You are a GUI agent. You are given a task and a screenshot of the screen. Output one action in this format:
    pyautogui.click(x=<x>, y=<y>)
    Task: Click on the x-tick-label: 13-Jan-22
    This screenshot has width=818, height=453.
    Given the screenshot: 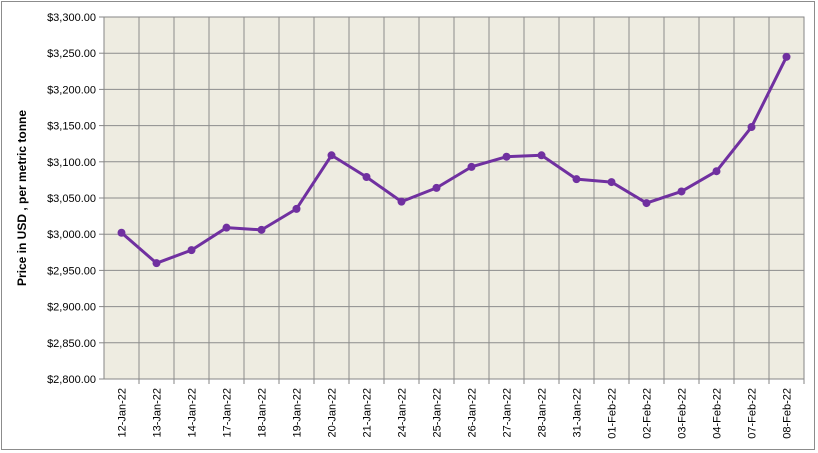 What is the action you would take?
    pyautogui.click(x=158, y=413)
    